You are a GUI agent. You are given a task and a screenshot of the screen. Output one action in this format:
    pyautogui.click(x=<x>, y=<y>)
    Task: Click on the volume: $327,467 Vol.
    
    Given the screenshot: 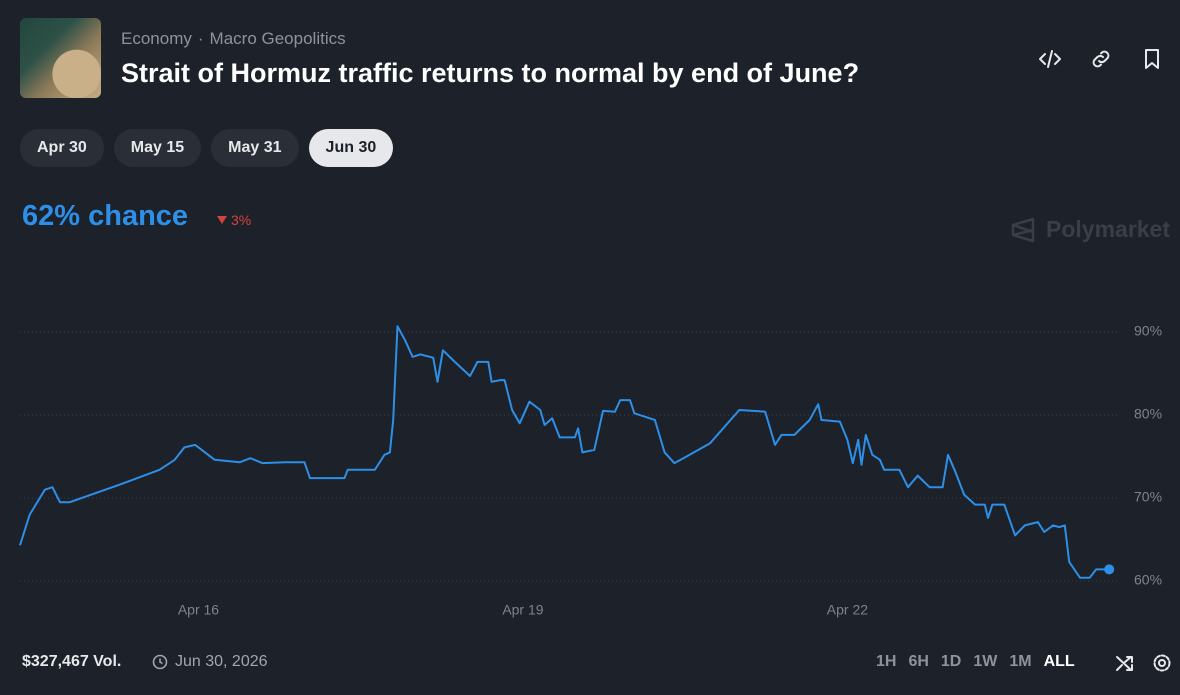 What is the action you would take?
    pyautogui.click(x=72, y=661)
    